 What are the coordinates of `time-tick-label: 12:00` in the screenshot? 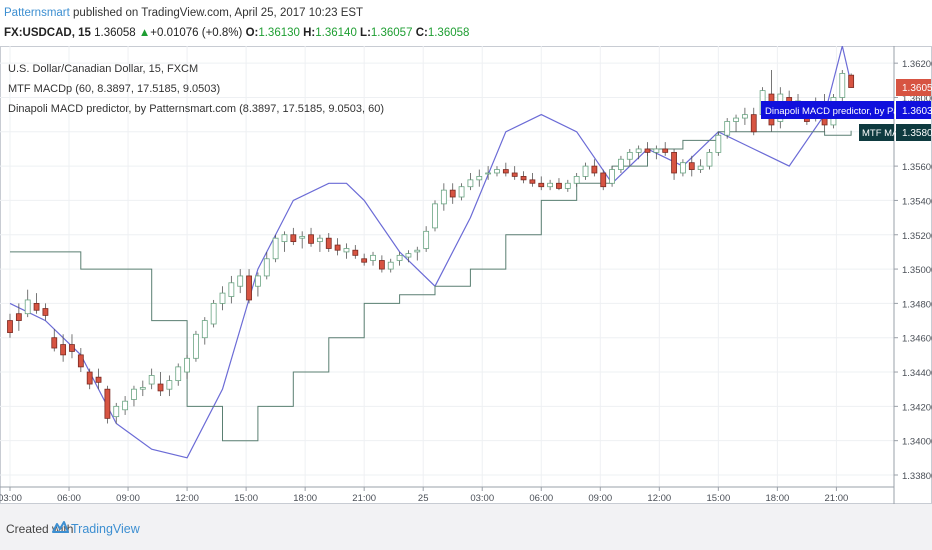 It's located at (659, 498).